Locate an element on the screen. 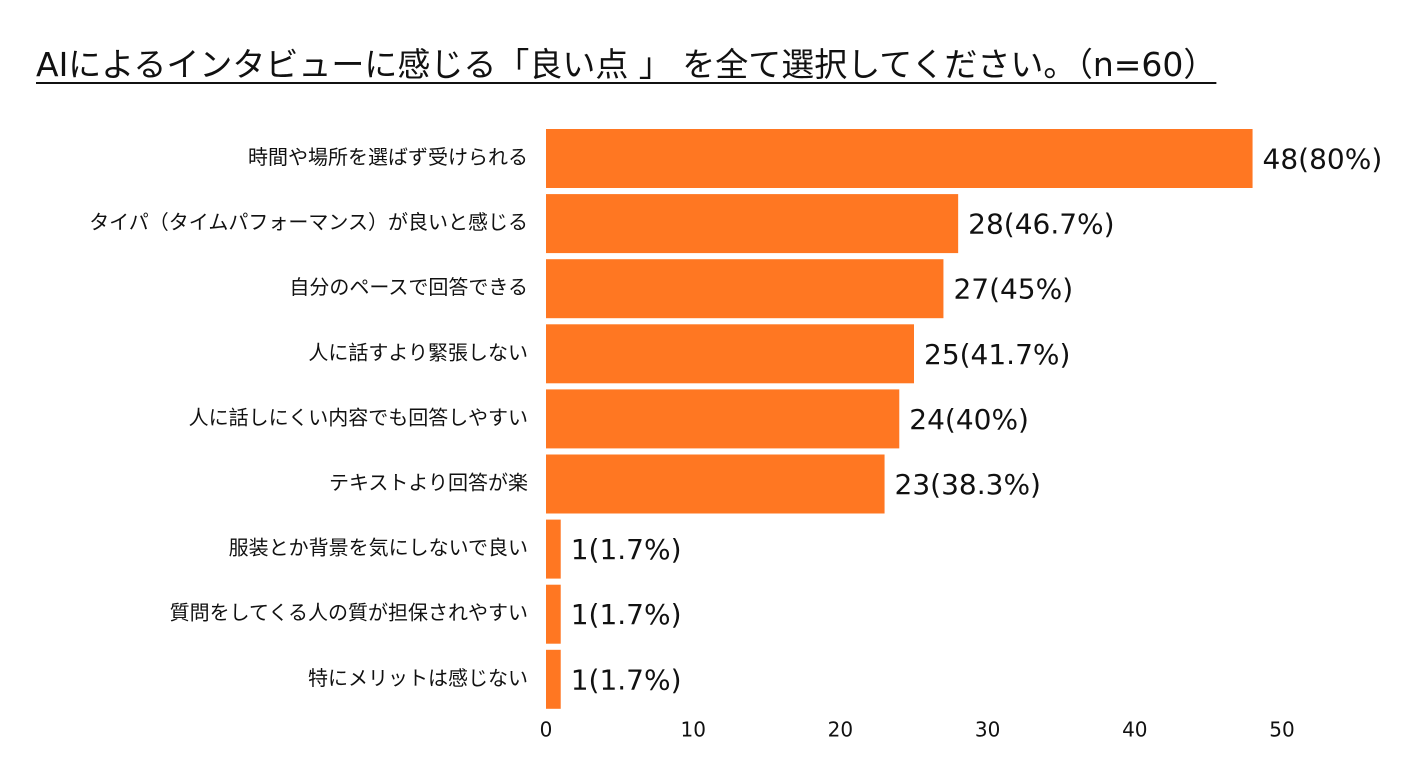 The height and width of the screenshot is (764, 1425). category-label: 質問をしてくる人の質が担保されやすい is located at coordinates (349, 613).